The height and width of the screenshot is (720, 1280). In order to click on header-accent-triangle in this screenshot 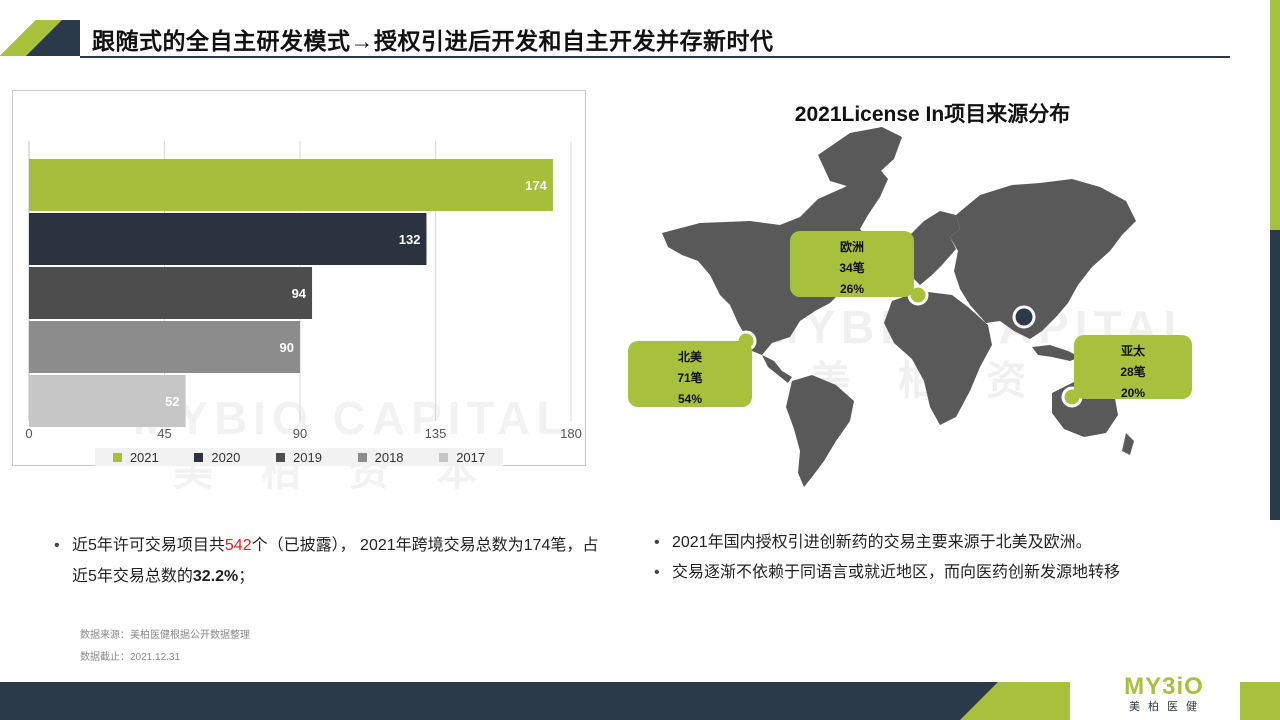, I will do `click(40, 38)`.